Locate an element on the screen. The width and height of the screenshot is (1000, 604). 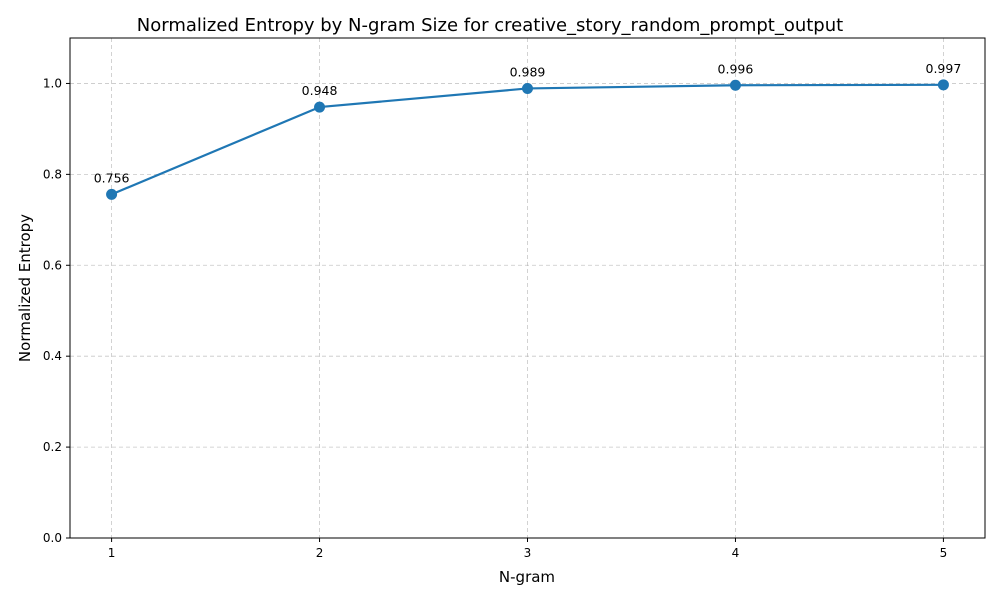
y-tick-label: 0.0 is located at coordinates (52, 538).